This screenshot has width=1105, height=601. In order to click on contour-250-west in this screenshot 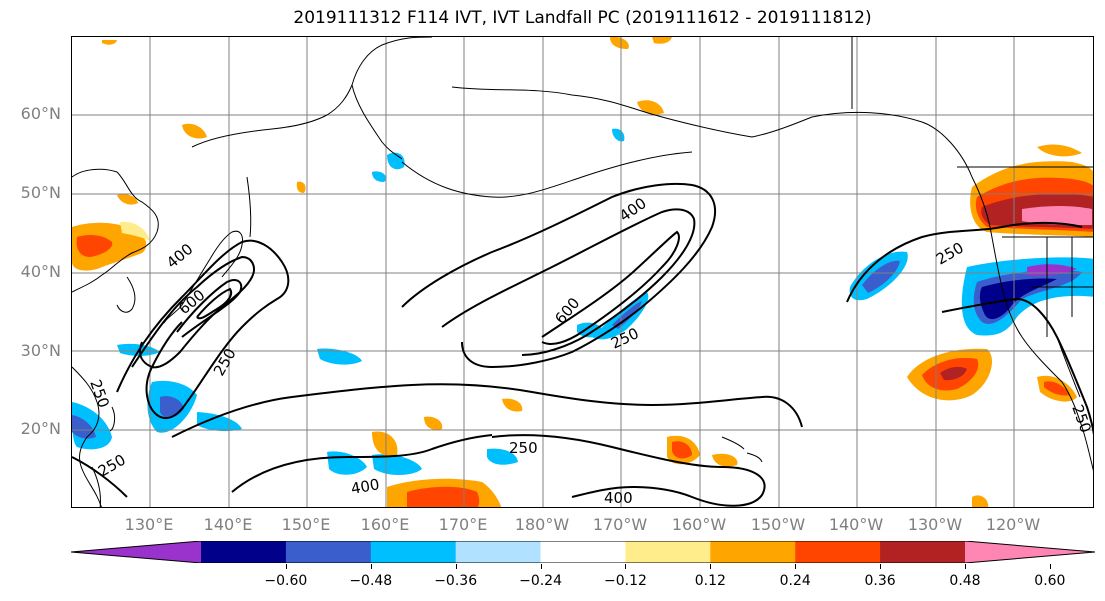, I will do `click(203, 329)`.